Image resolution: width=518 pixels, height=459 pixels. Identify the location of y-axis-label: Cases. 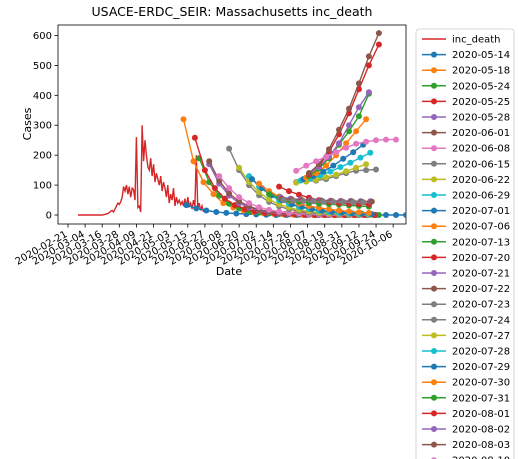
(27, 123).